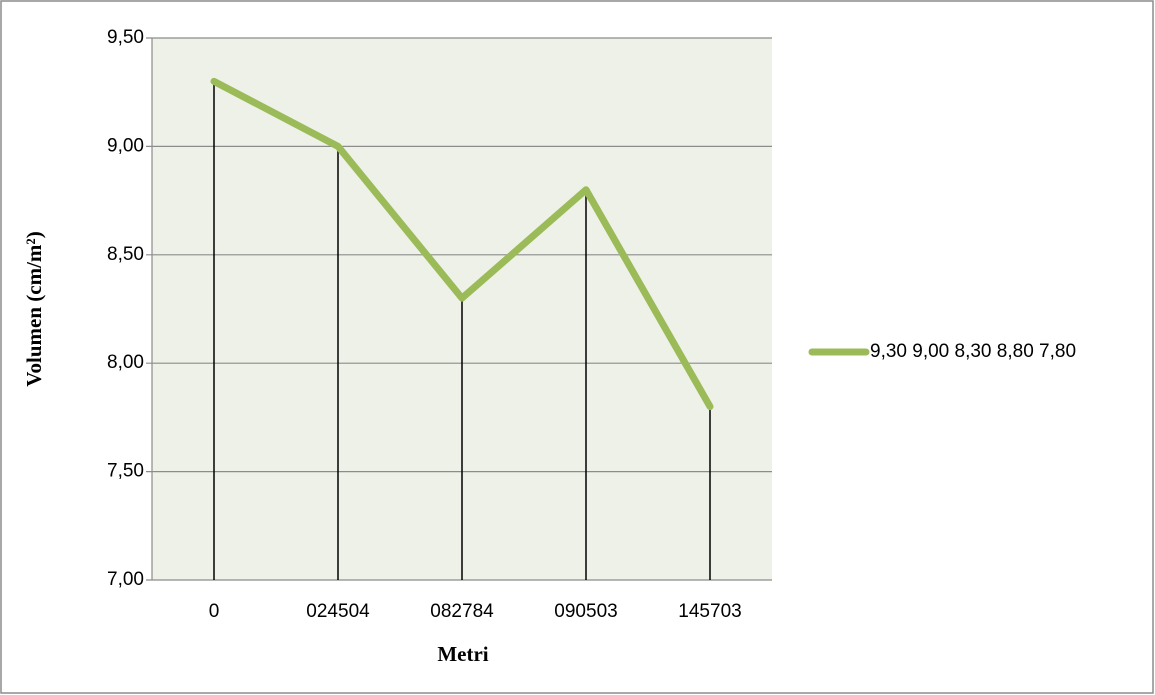  I want to click on x-tick-label: 082784, so click(462, 611).